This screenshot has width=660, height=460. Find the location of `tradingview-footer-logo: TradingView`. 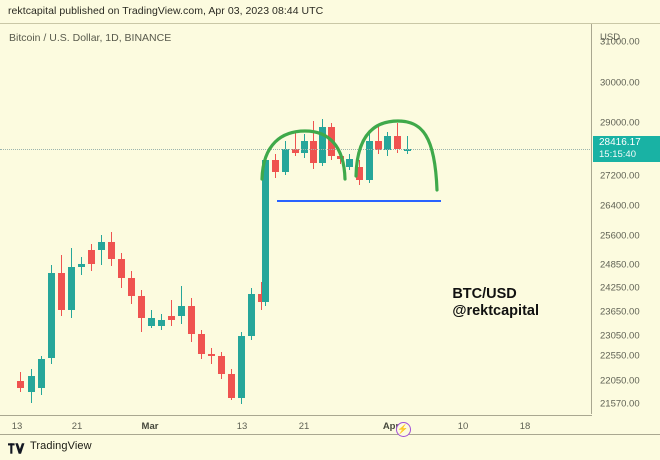

tradingview-footer-logo: TradingView is located at coordinates (50, 447).